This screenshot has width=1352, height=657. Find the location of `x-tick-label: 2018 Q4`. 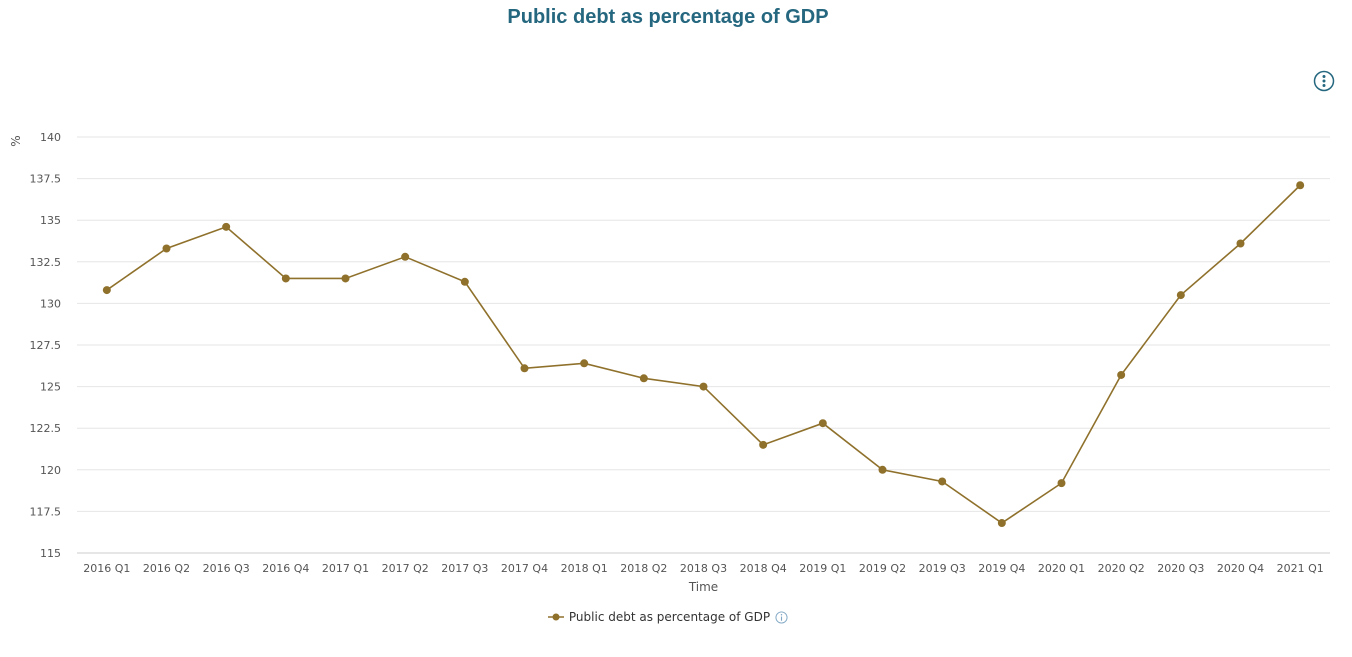

x-tick-label: 2018 Q4 is located at coordinates (763, 568).